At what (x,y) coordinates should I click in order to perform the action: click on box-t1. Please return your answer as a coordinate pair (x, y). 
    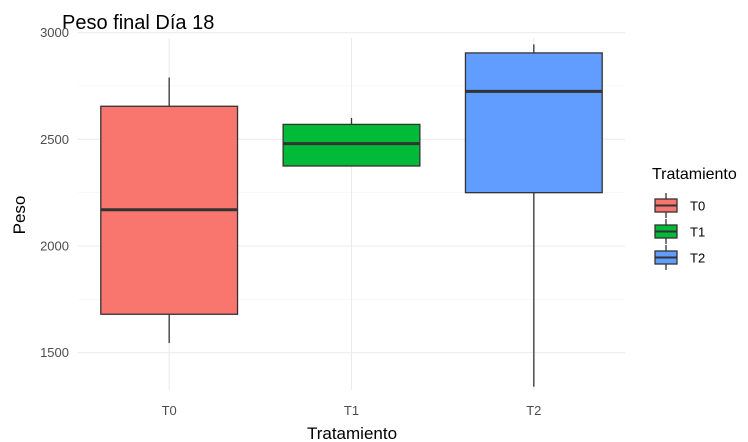
    Looking at the image, I should click on (351, 142).